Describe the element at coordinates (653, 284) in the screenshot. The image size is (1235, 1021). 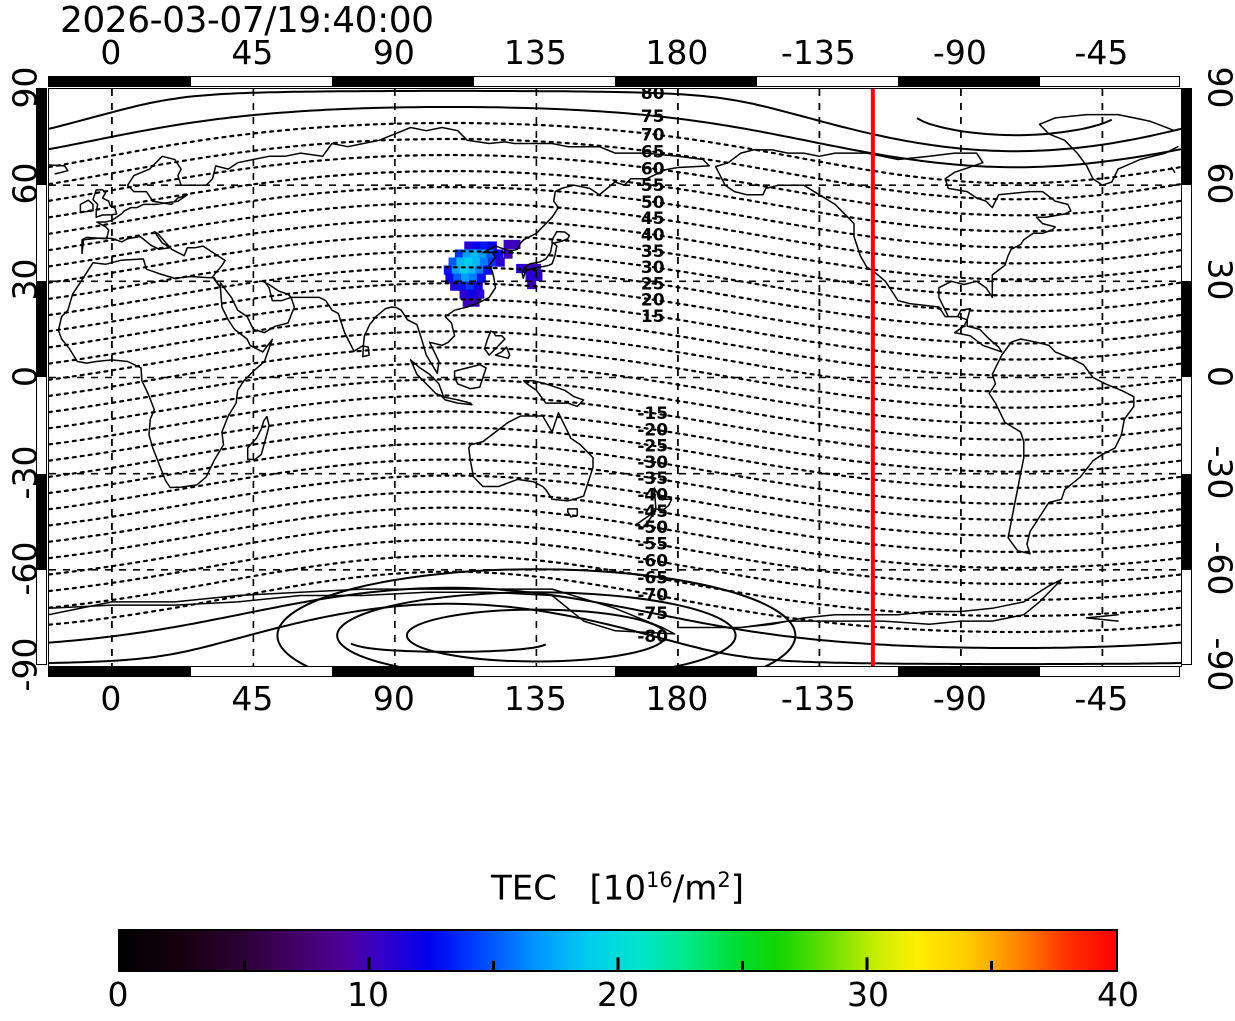
I see `geomag-contour-label: 25` at that location.